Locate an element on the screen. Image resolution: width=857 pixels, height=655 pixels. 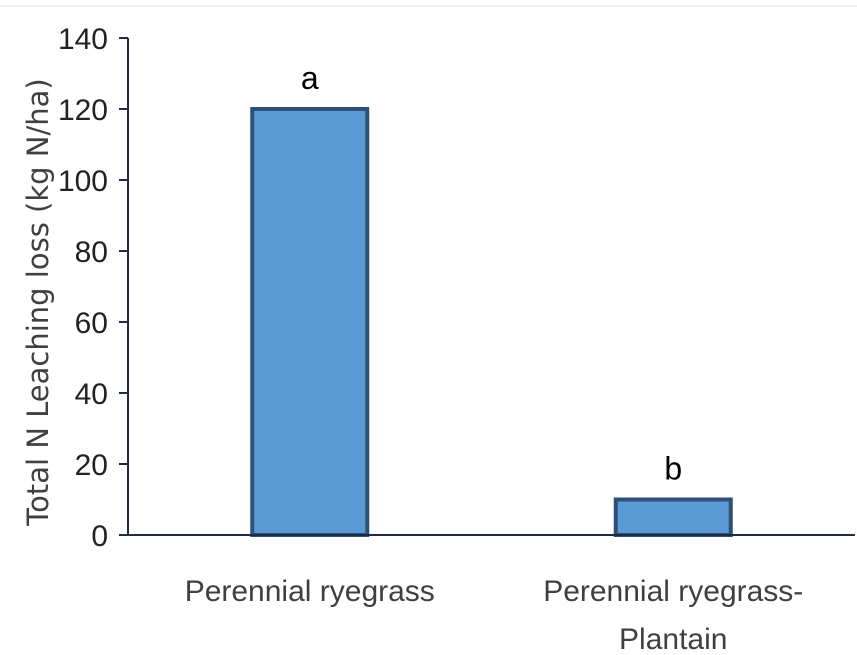
y-tick-label: 100 is located at coordinates (83, 181).